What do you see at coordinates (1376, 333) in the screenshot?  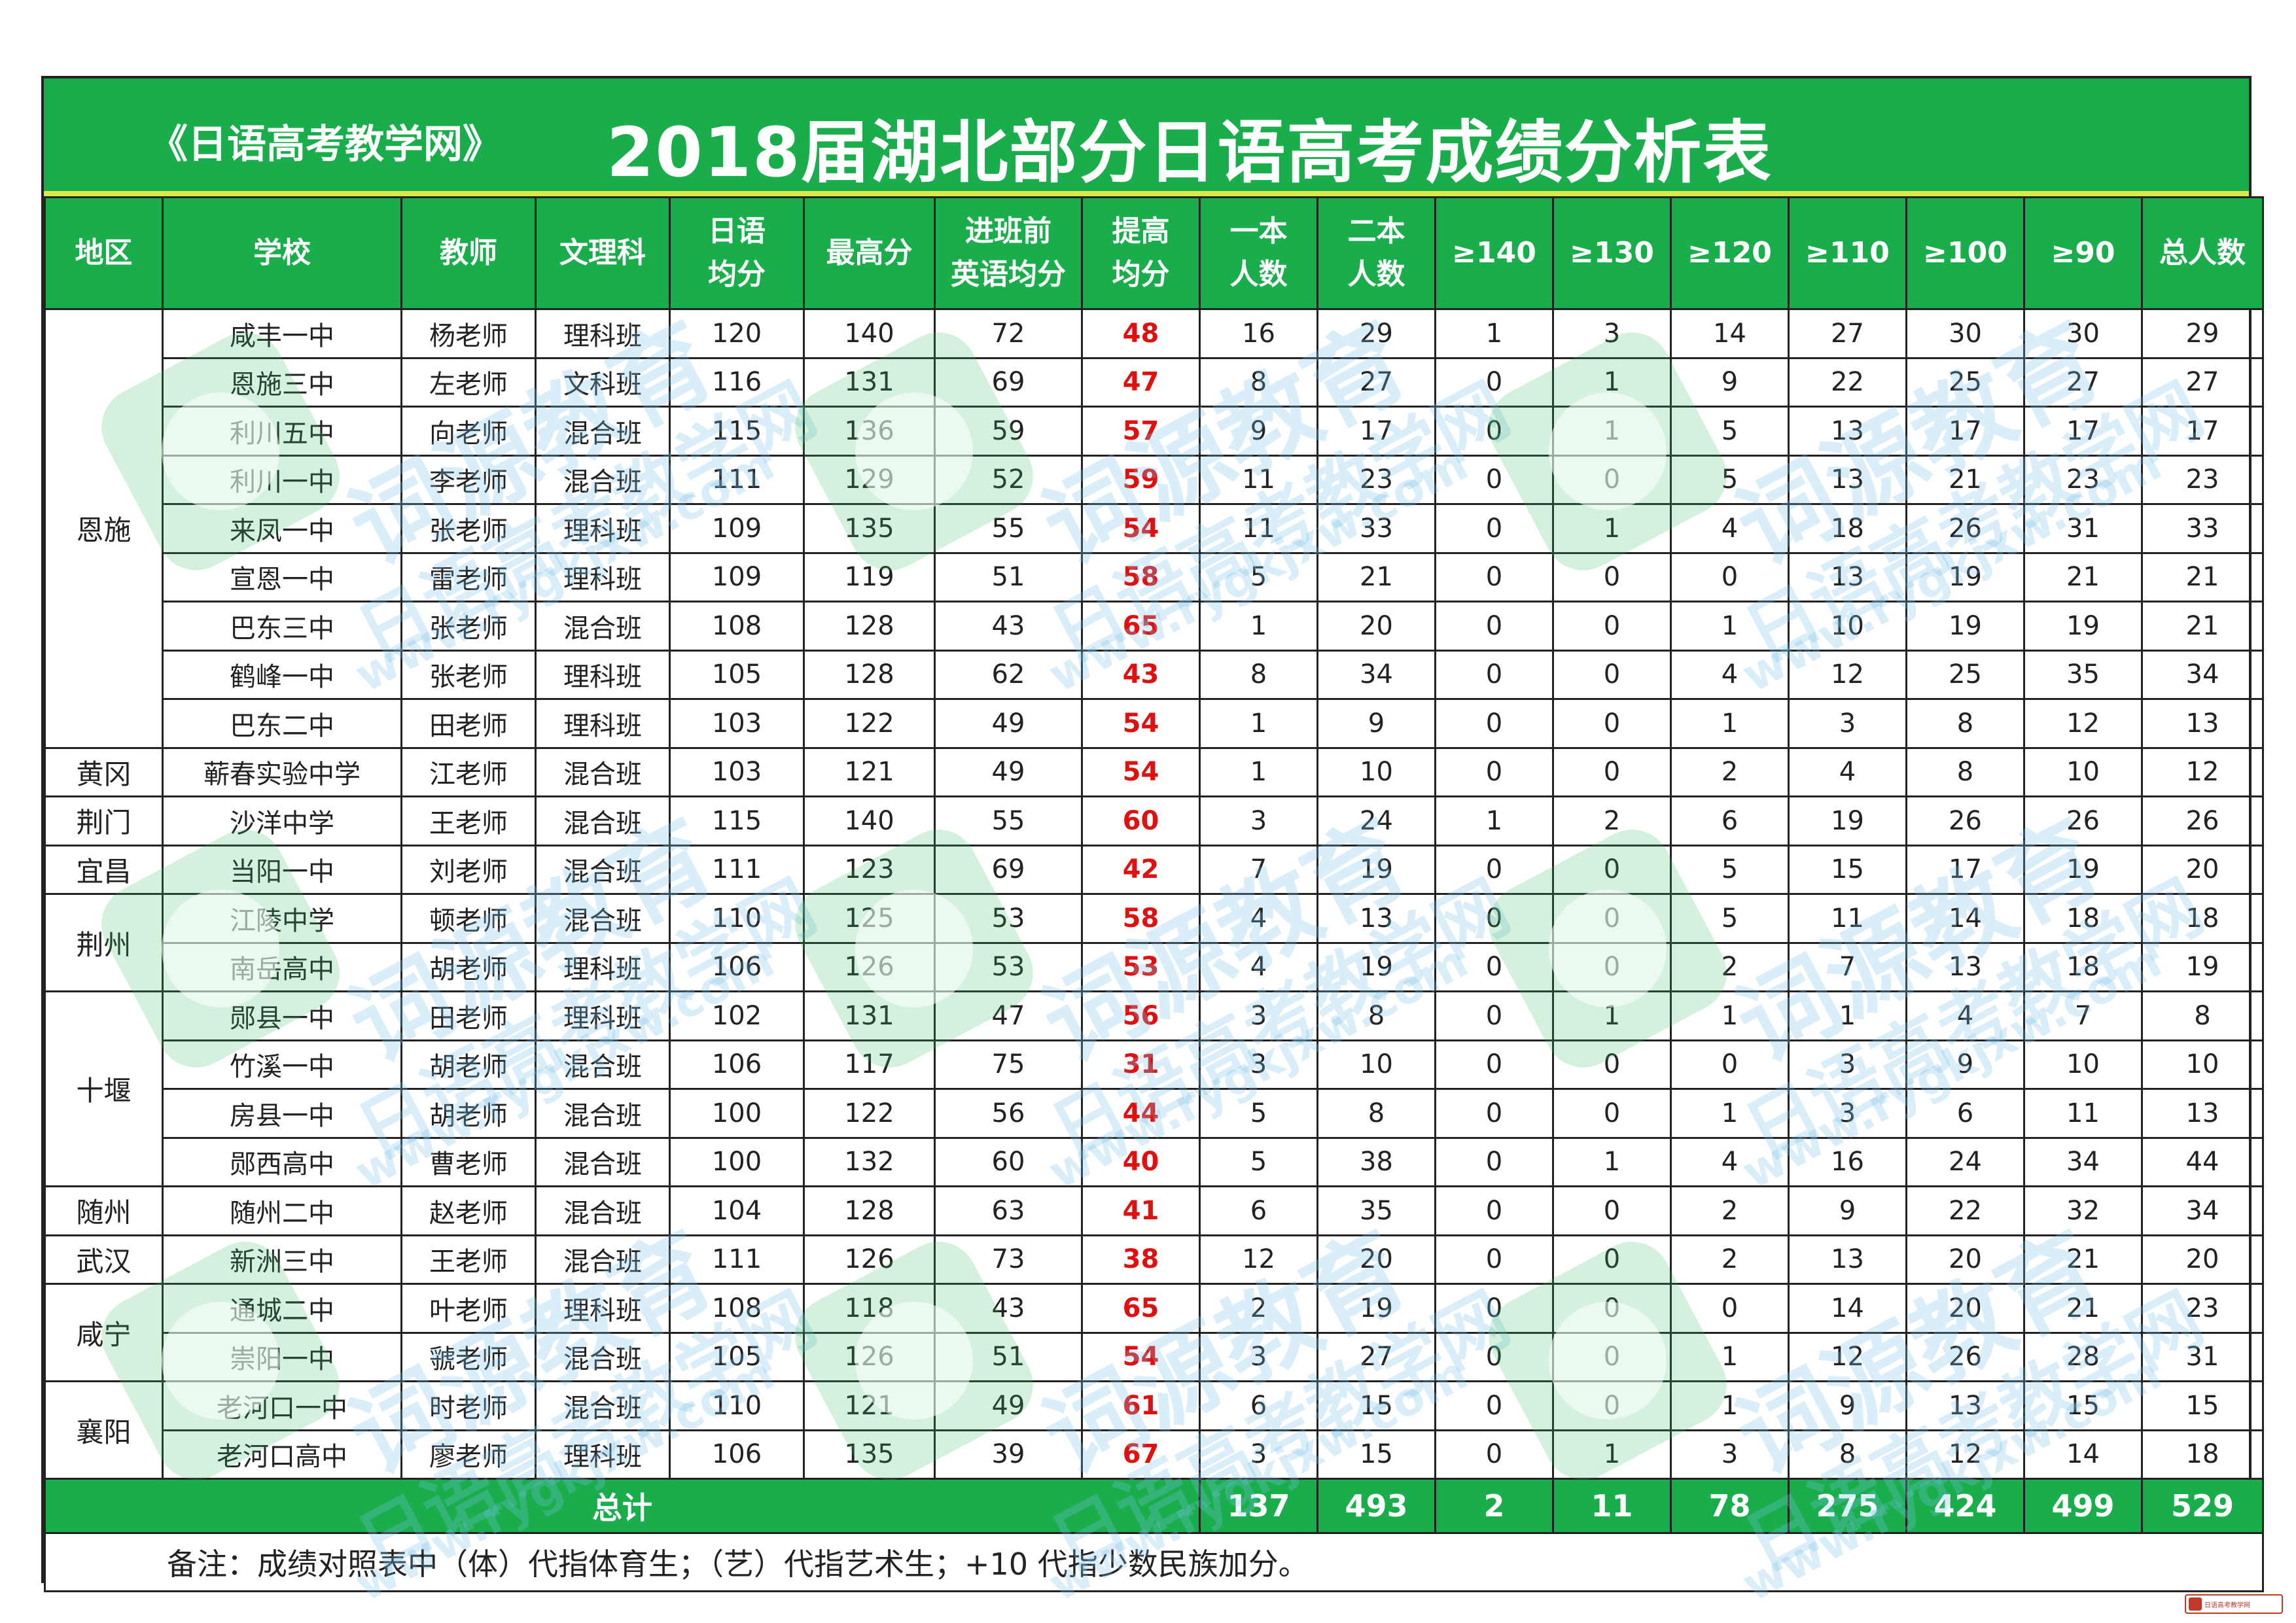 I see `table-cell: 29` at bounding box center [1376, 333].